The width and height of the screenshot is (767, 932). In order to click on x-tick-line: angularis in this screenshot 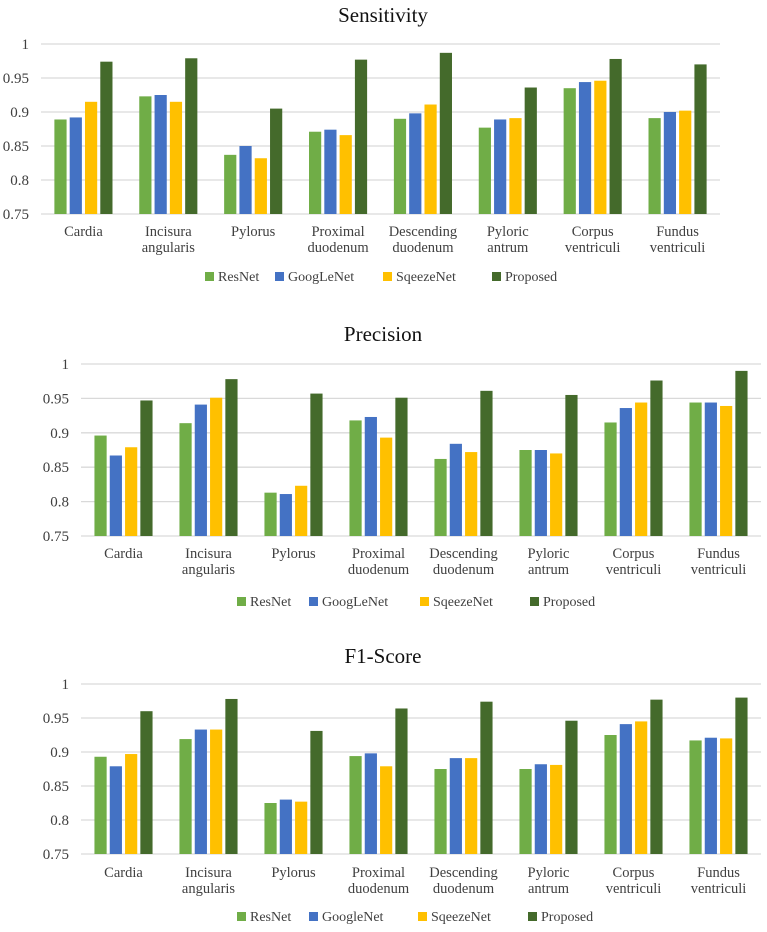, I will do `click(169, 248)`.